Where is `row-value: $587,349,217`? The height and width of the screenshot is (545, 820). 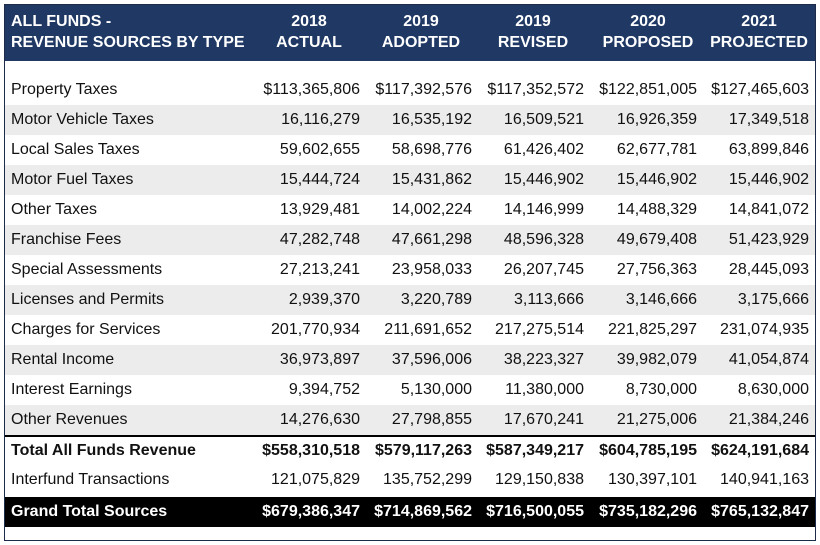 row-value: $587,349,217 is located at coordinates (535, 450).